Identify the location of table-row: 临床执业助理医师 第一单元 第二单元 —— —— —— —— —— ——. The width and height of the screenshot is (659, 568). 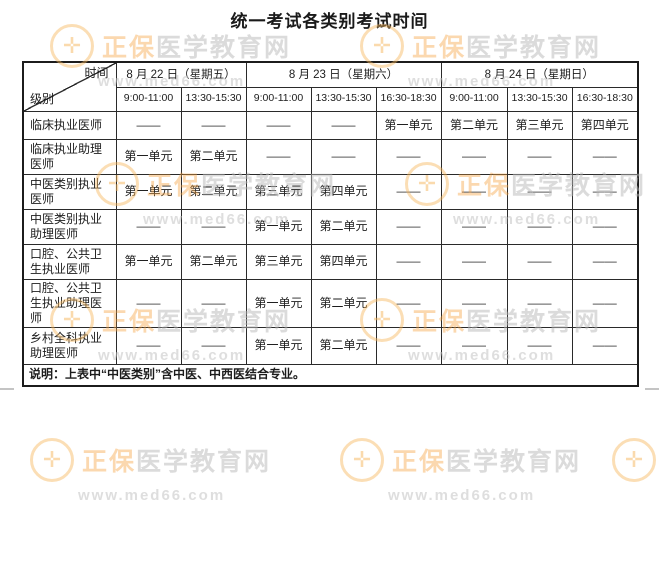
(330, 156).